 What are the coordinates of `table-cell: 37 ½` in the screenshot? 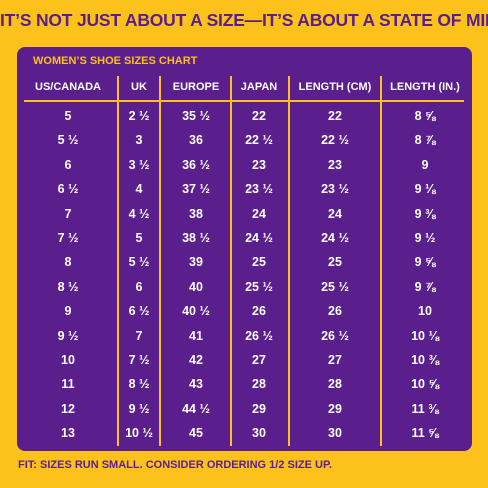 It's located at (196, 189).